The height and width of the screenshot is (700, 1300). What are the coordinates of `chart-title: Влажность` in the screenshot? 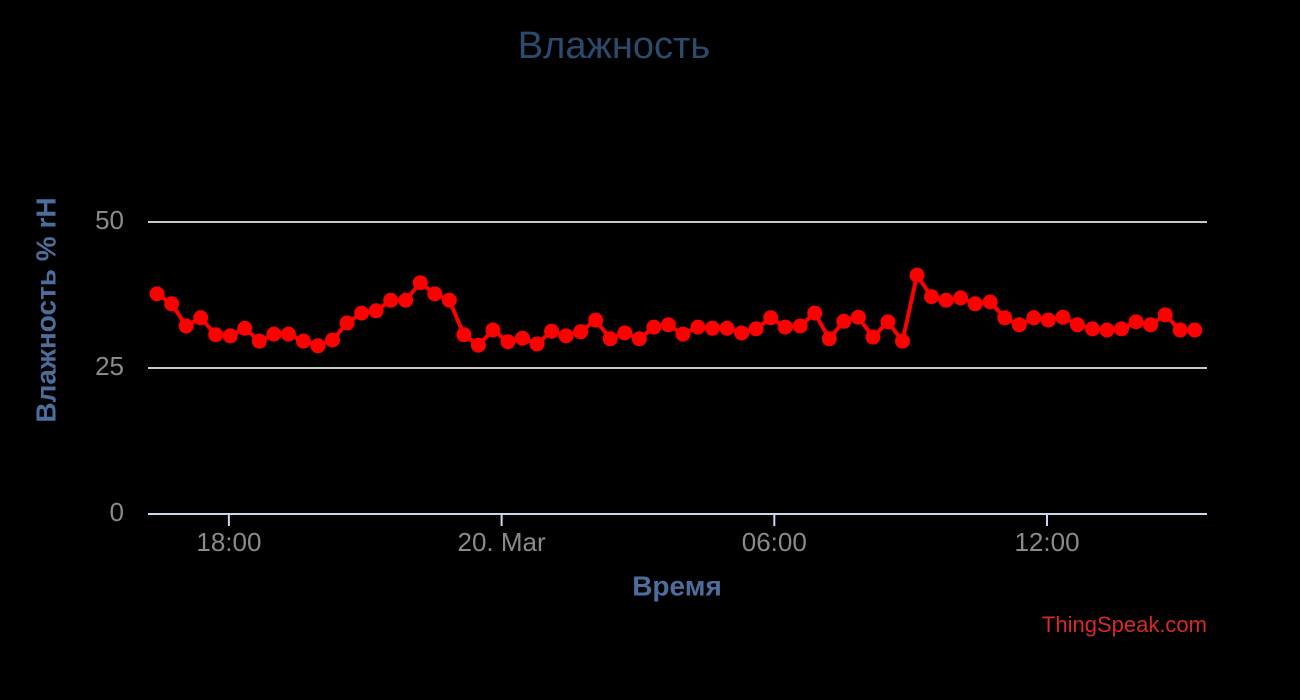 It's located at (614, 46).